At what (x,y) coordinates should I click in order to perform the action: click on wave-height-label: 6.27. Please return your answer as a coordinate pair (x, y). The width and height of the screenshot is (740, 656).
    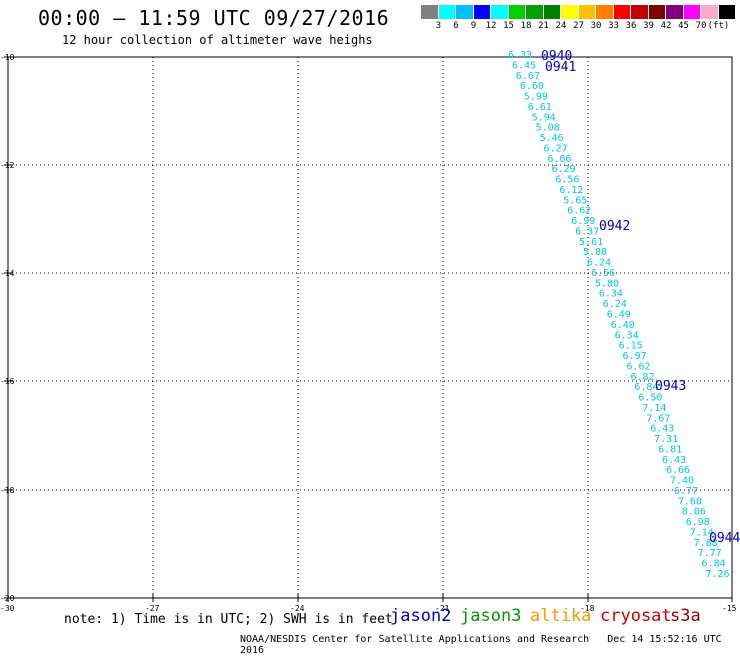
    Looking at the image, I should click on (556, 148).